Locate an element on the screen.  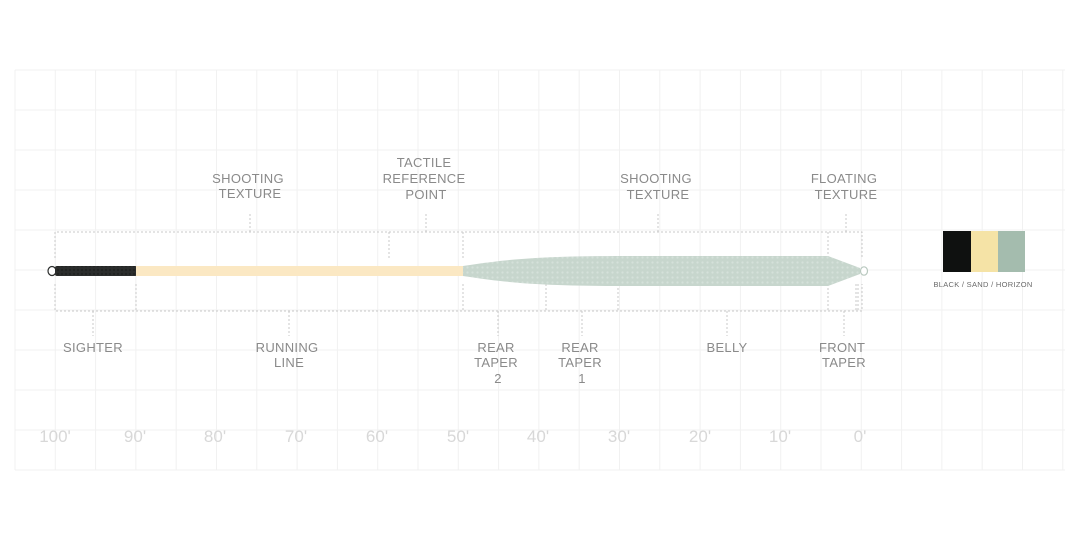
label-sighter: SIGHTER is located at coordinates (93, 347).